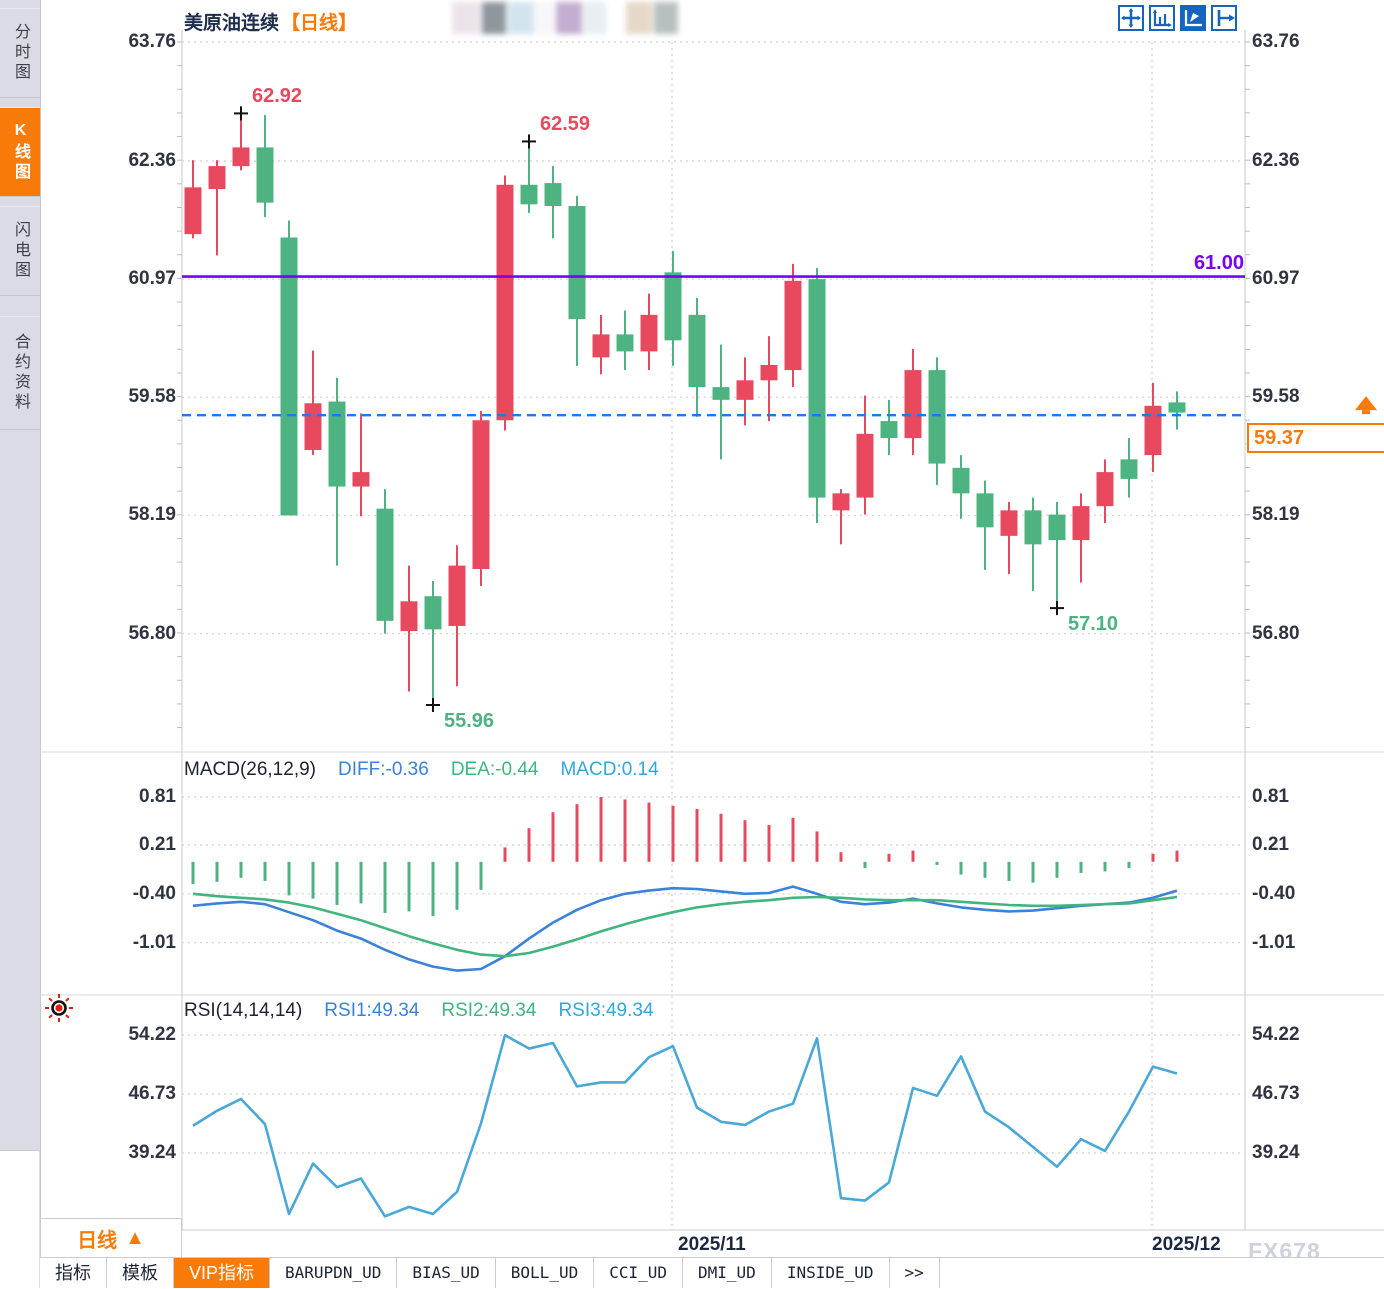 This screenshot has height=1289, width=1384. Describe the element at coordinates (545, 1273) in the screenshot. I see `indicator-tab-6: BOLL_UD` at that location.